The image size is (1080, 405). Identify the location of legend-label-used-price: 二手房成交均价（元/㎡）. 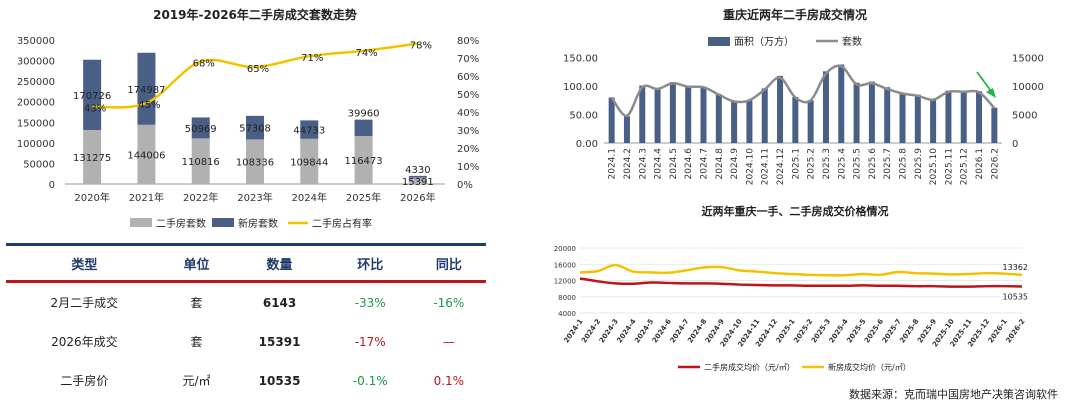
(749, 367).